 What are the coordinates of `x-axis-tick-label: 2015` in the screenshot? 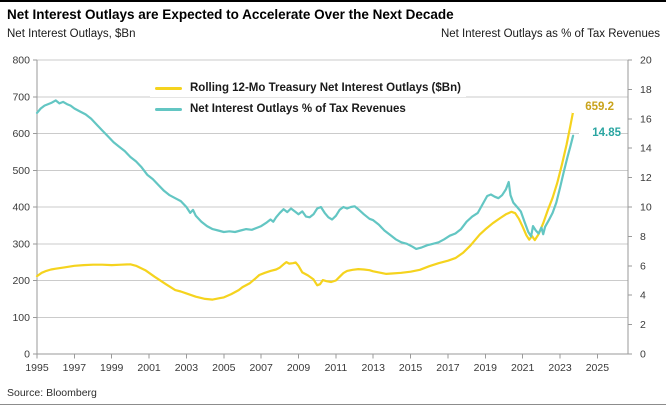 It's located at (411, 368).